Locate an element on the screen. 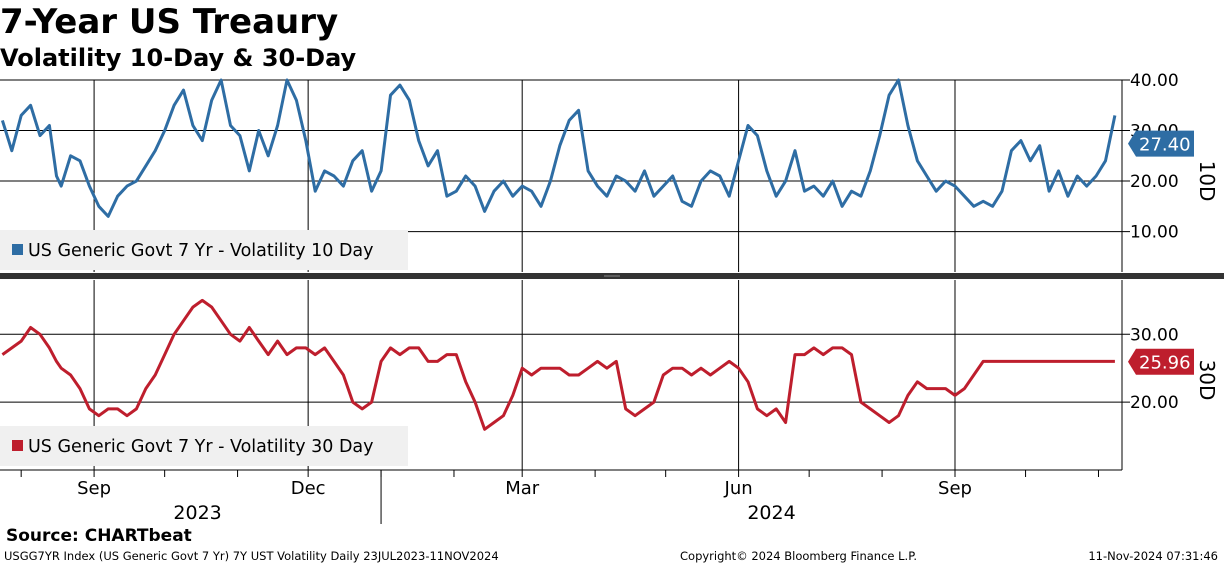  chart-subtitle: Volatility 10-Day & 30-Day is located at coordinates (178, 58).